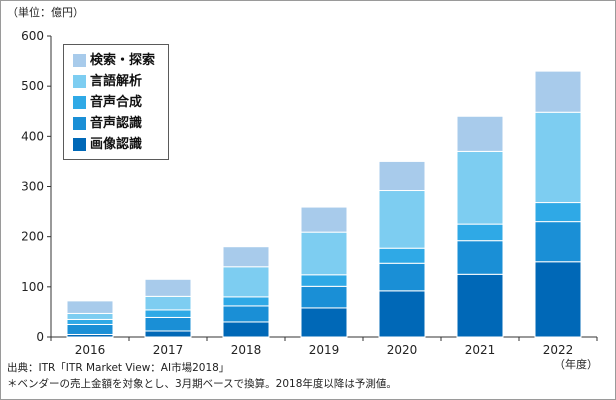 Image resolution: width=616 pixels, height=400 pixels. I want to click on legend: 検索・探索言語解析音声合成音声認識画像認識, so click(116, 102).